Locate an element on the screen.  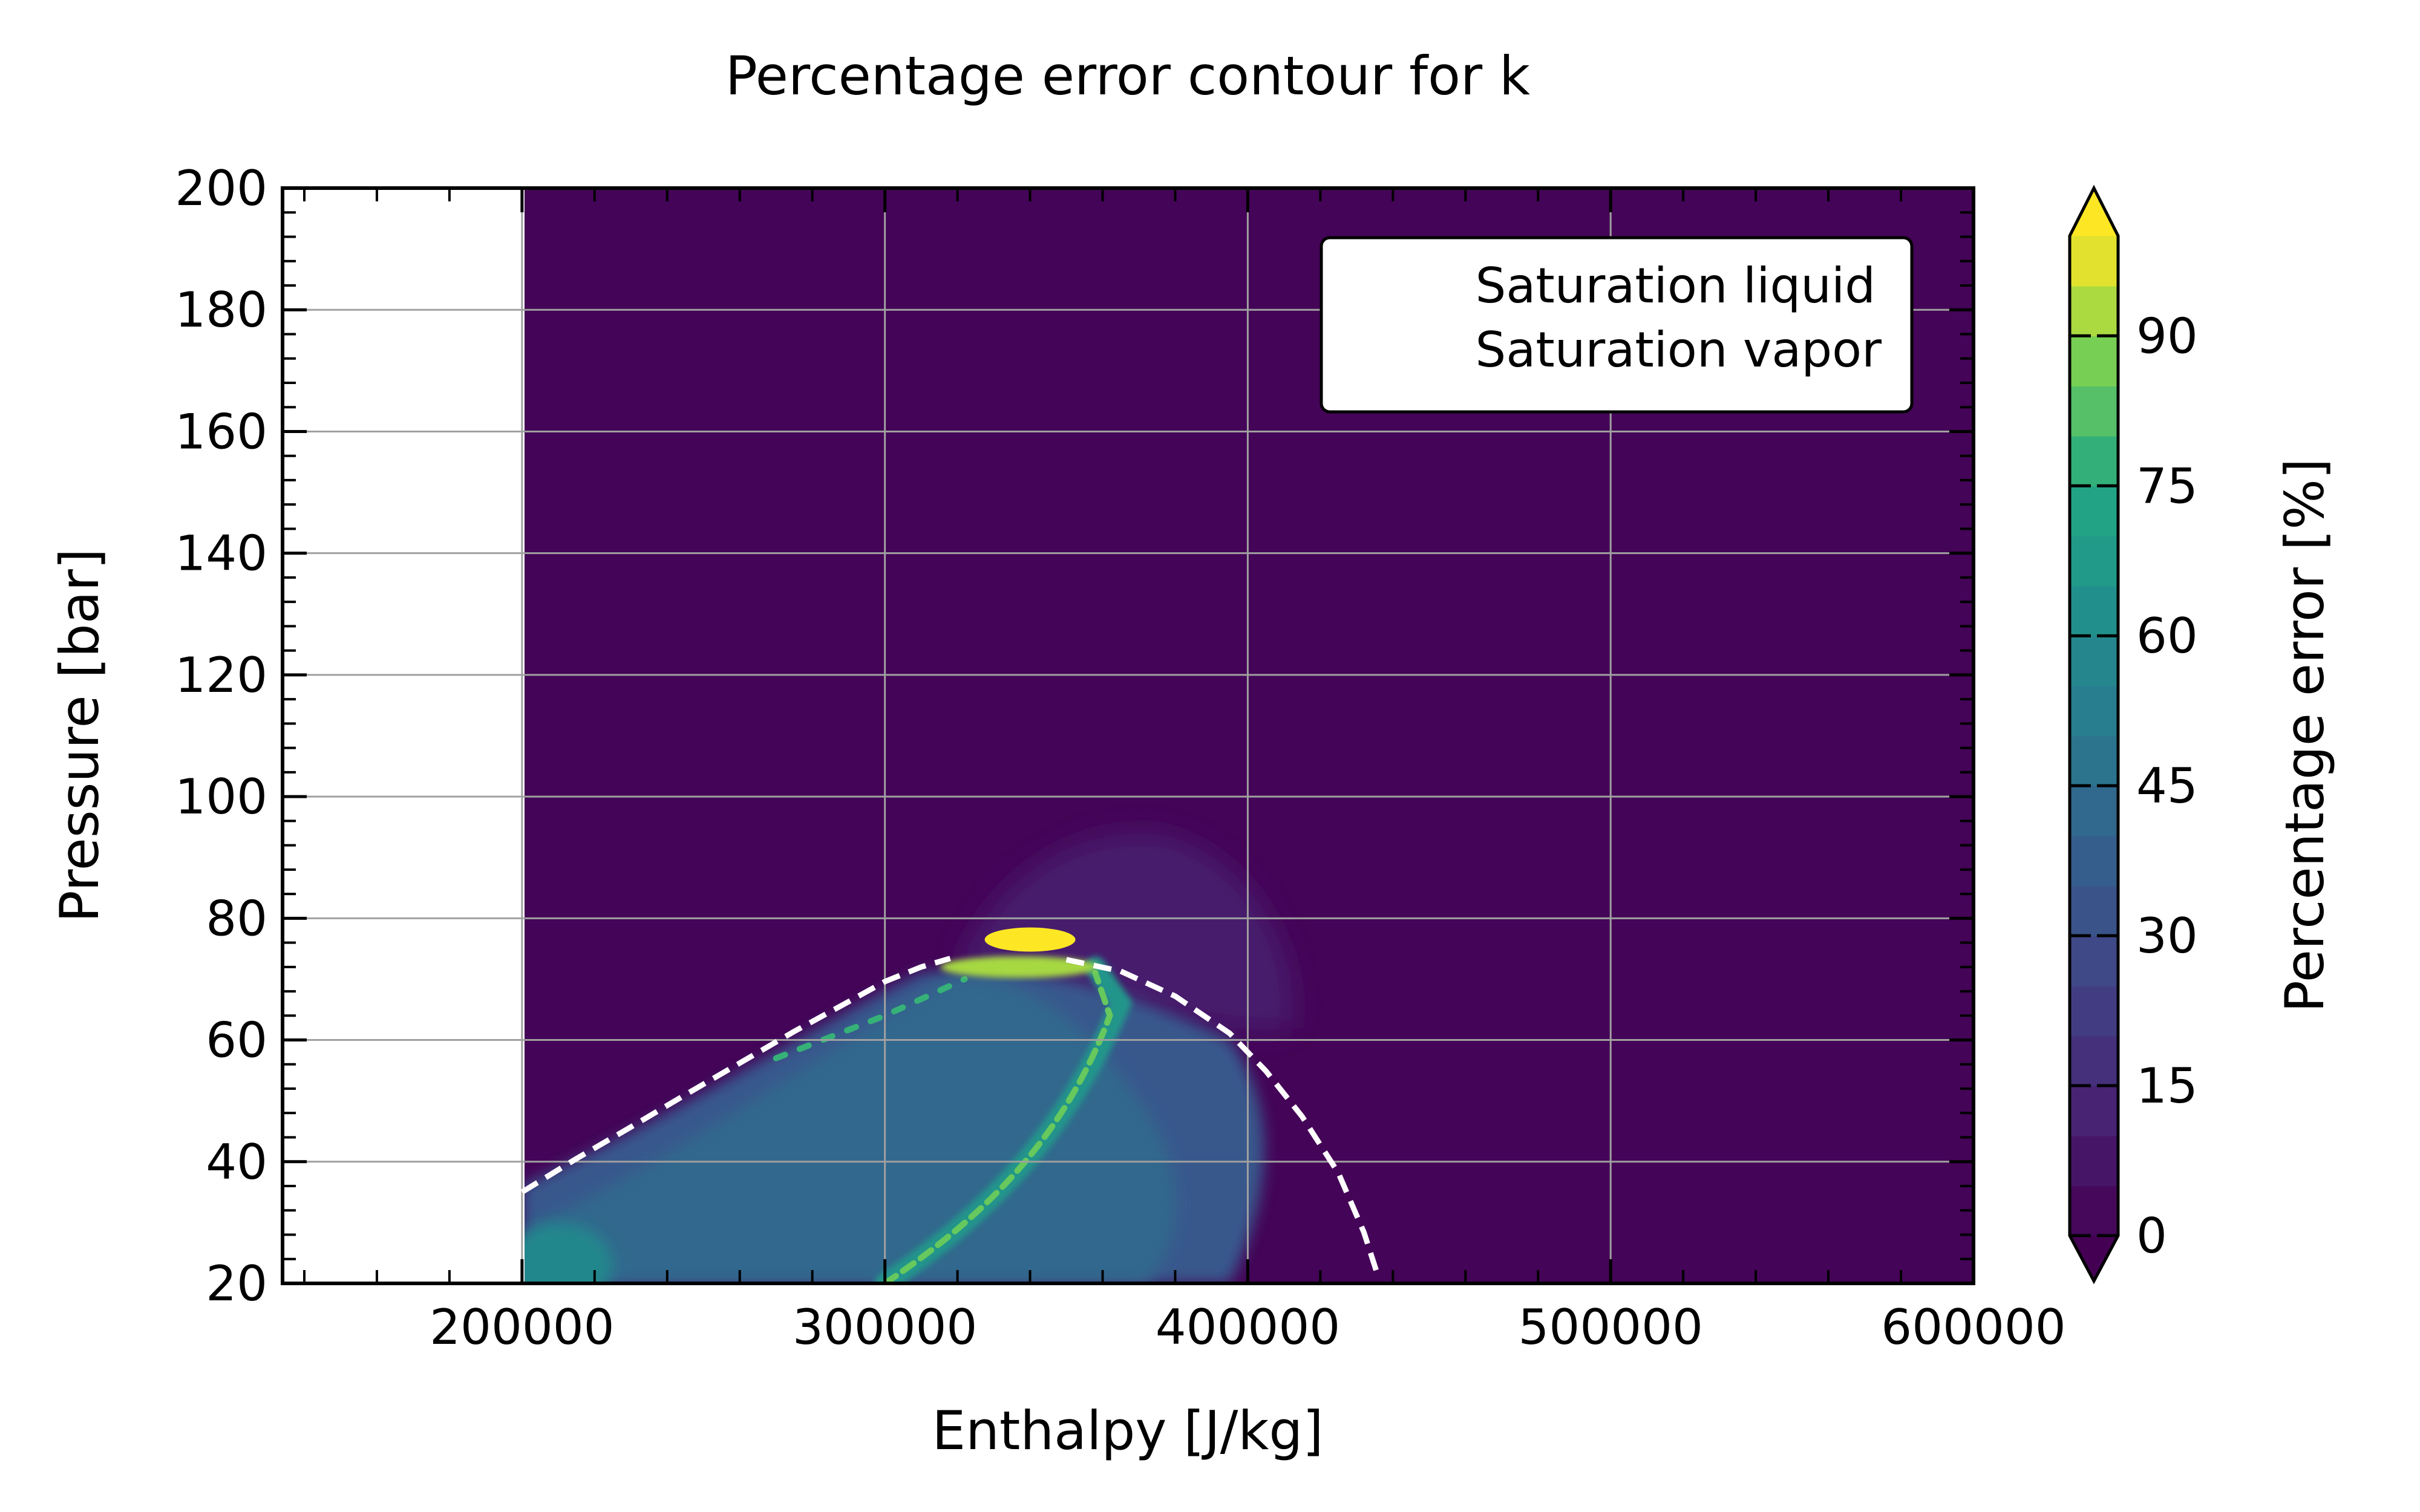
saturation-vapor-curve is located at coordinates (1223, 1118).